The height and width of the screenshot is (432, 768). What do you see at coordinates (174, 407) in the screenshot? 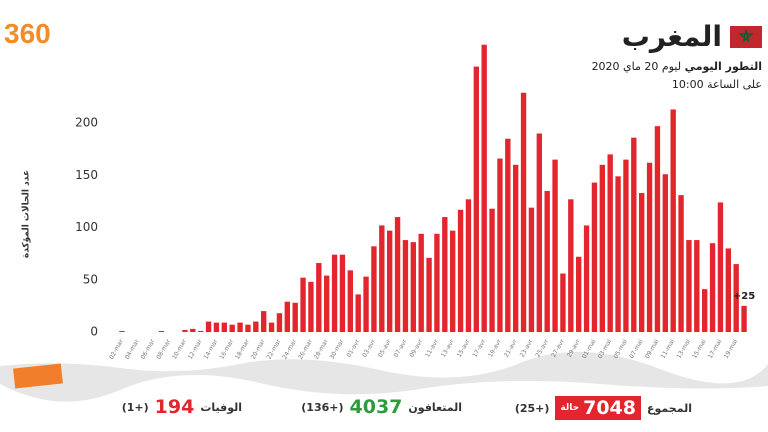
I see `stat-value: 194` at bounding box center [174, 407].